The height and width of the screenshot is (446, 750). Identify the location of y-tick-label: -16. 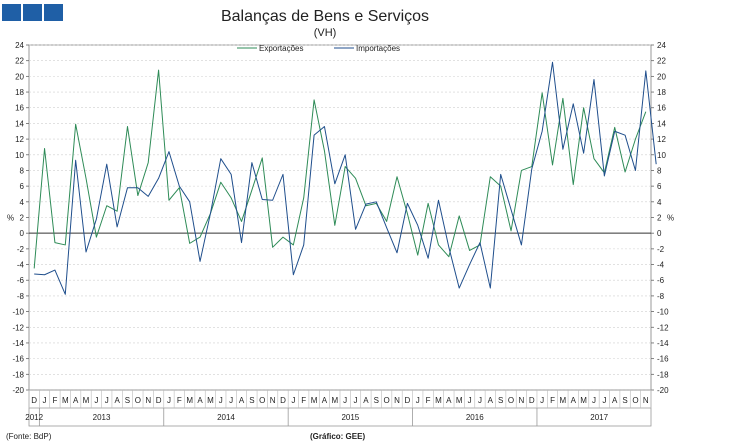
(663, 359).